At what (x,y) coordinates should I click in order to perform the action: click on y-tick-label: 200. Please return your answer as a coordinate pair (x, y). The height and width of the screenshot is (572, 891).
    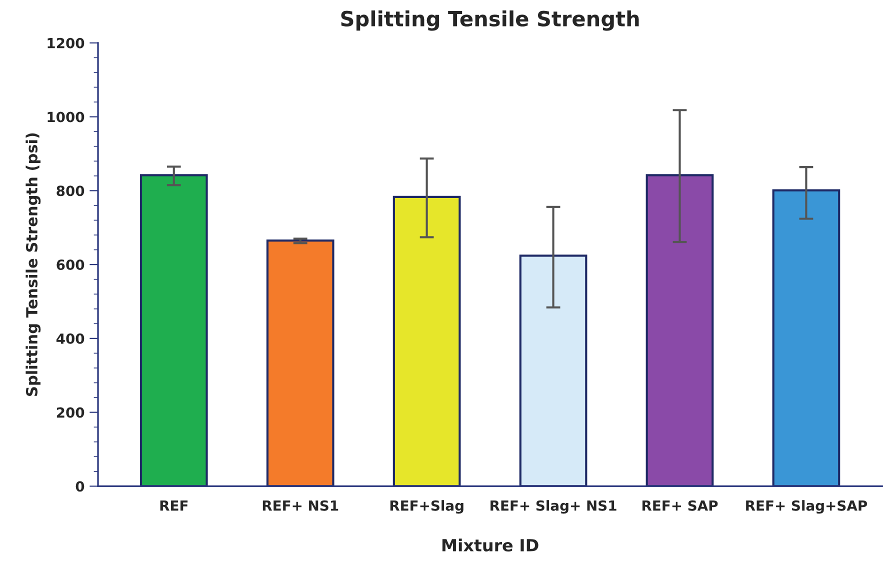
    Looking at the image, I should click on (70, 412).